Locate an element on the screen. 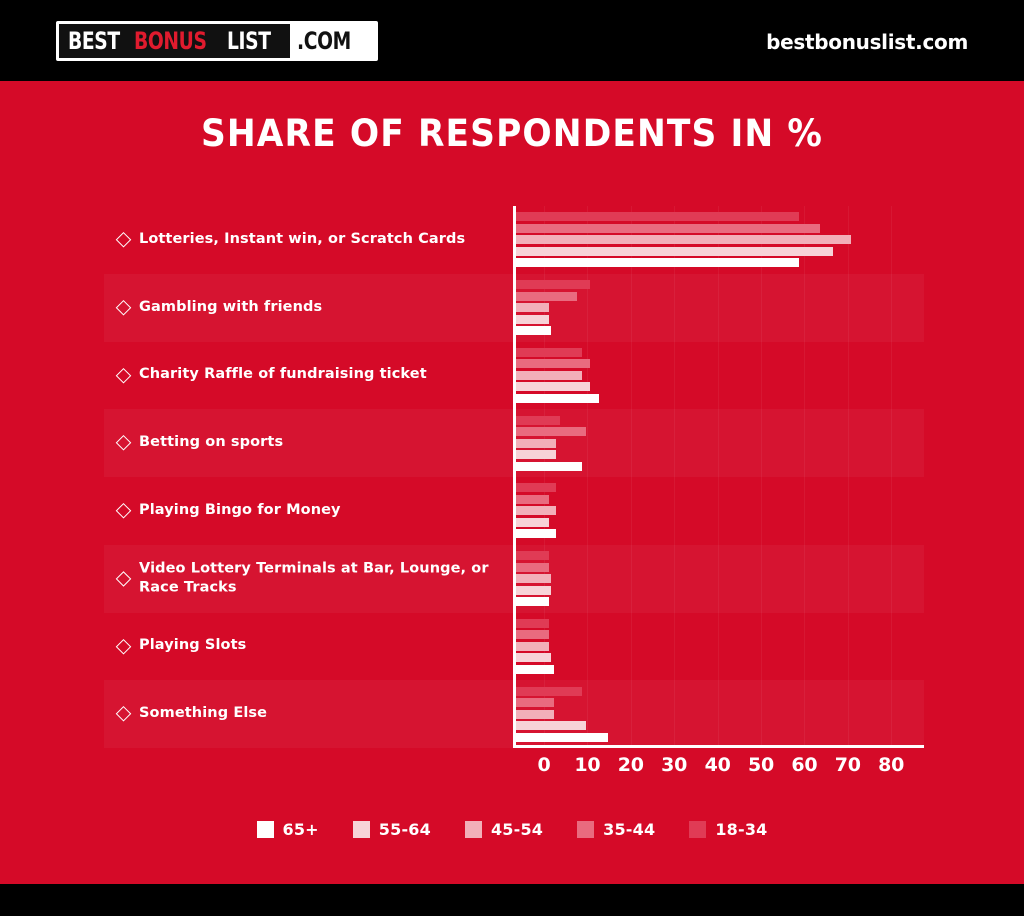  category-label: Lotteries, Instant win, or Scratch Cards is located at coordinates (306, 240).